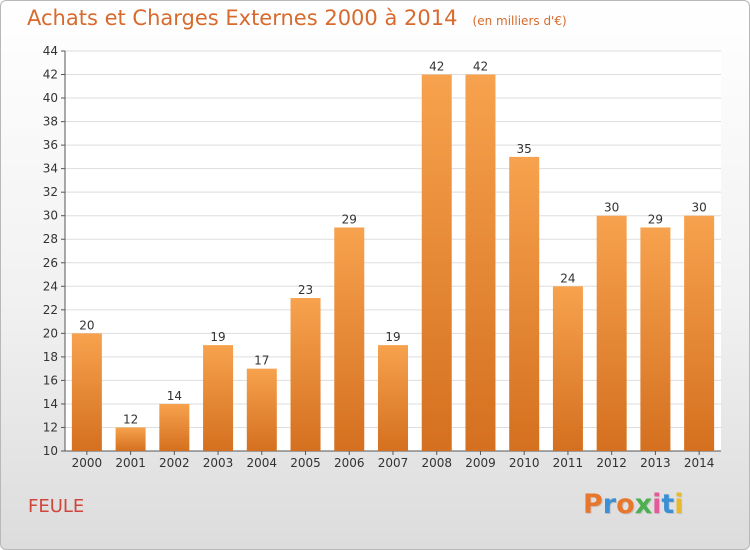 The width and height of the screenshot is (750, 550). I want to click on x-tick-label-2000: 2000, so click(87, 463).